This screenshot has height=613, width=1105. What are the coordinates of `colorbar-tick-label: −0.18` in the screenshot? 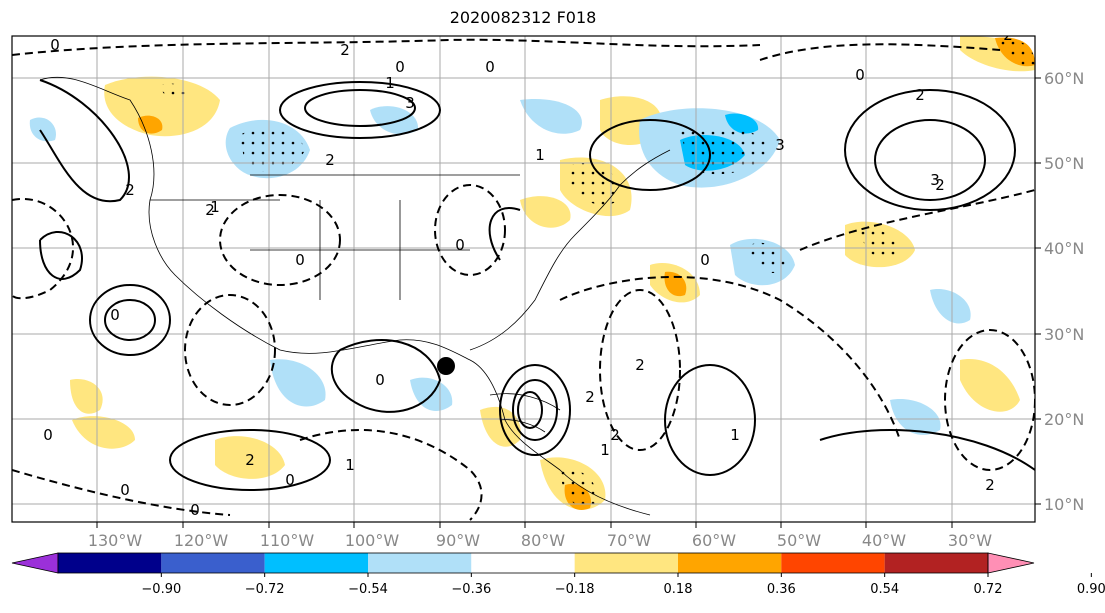 It's located at (575, 589).